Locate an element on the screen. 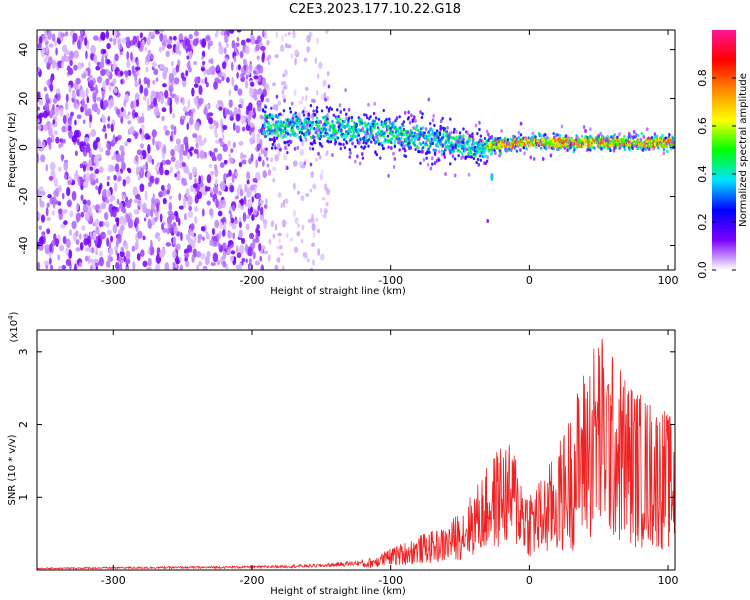 The height and width of the screenshot is (600, 750). x-tick-label: 0 is located at coordinates (529, 580).